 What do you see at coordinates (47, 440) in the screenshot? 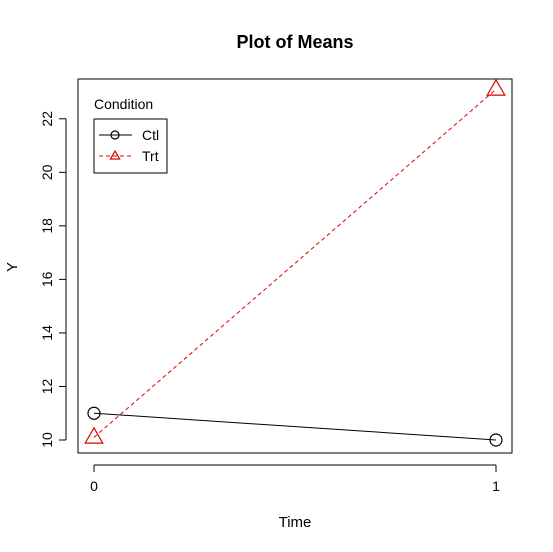
I see `y-tick-label: 10` at bounding box center [47, 440].